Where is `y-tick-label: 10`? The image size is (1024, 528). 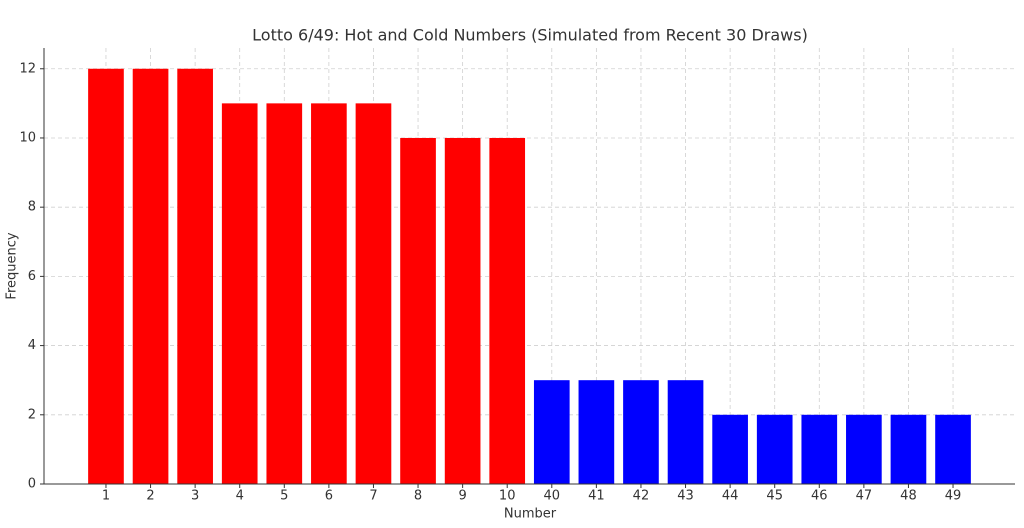 y-tick-label: 10 is located at coordinates (27, 137).